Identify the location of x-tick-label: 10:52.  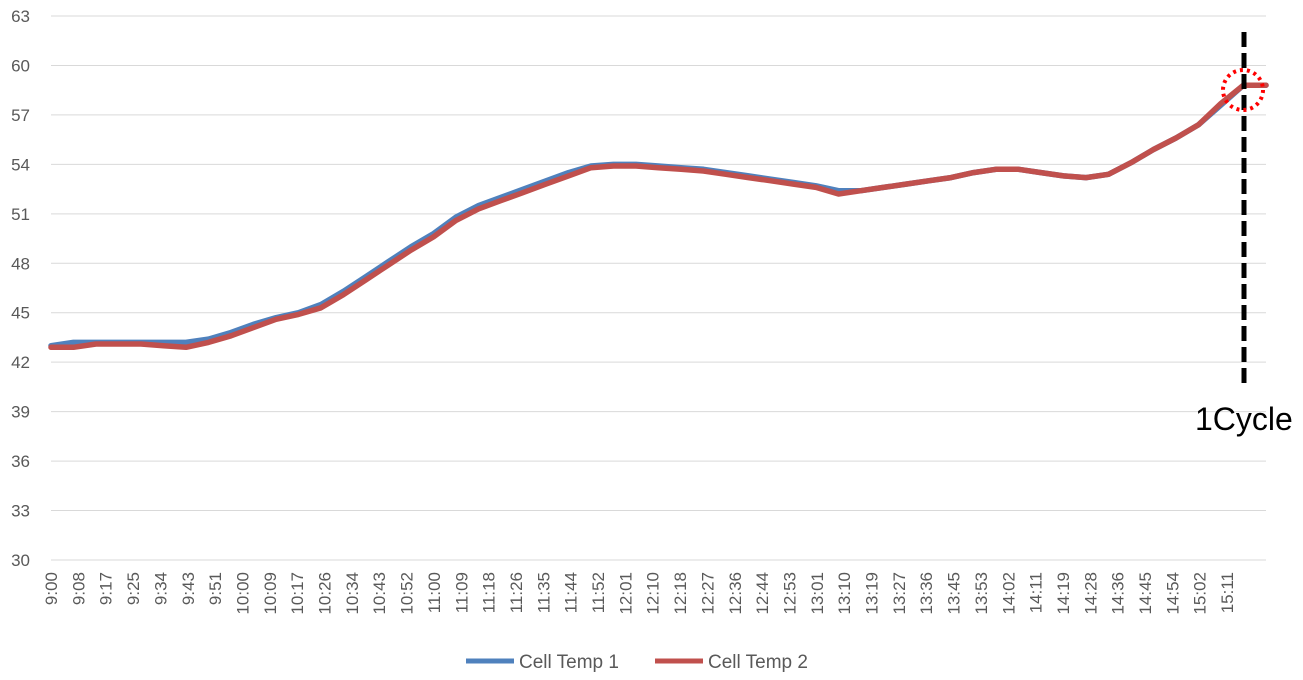
(407, 593).